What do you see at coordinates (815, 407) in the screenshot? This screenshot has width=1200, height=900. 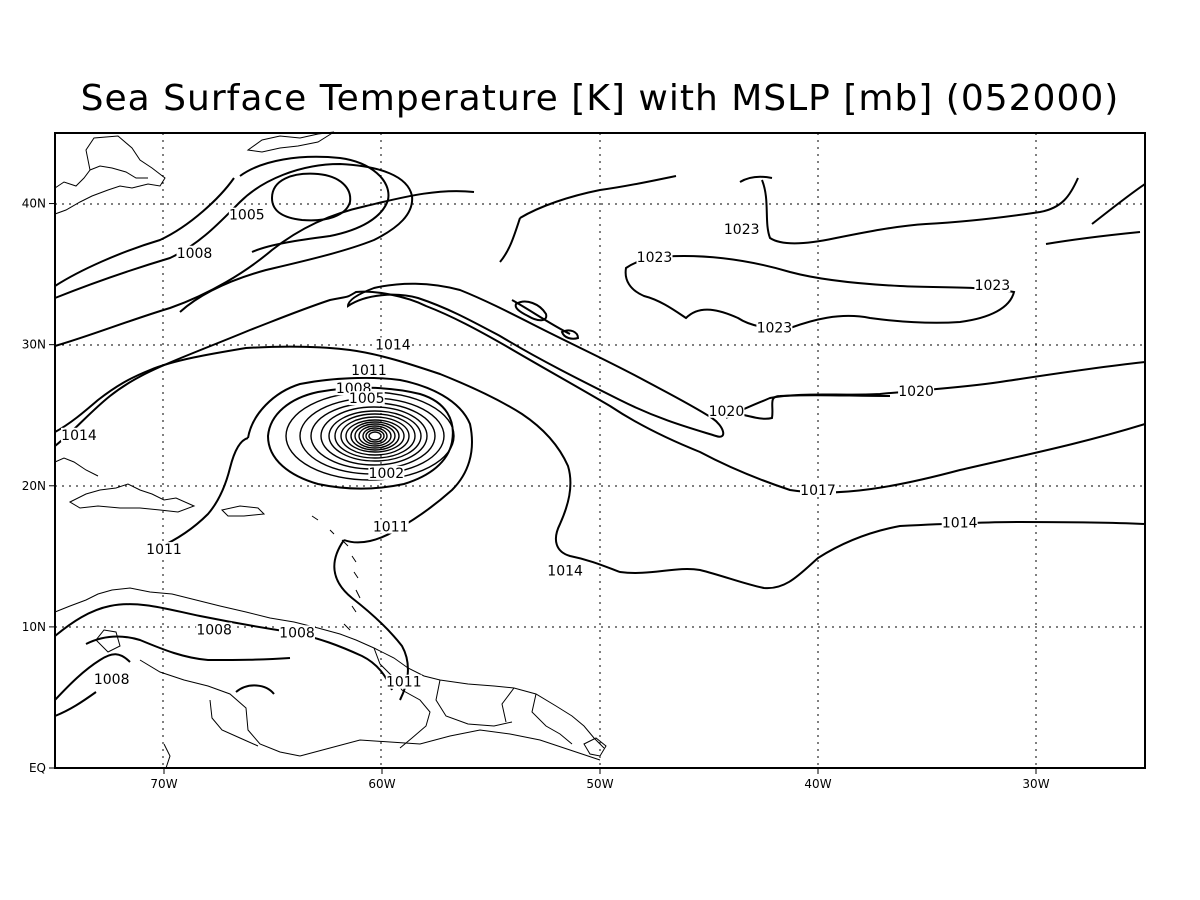 I see `isobar-1020-low` at bounding box center [815, 407].